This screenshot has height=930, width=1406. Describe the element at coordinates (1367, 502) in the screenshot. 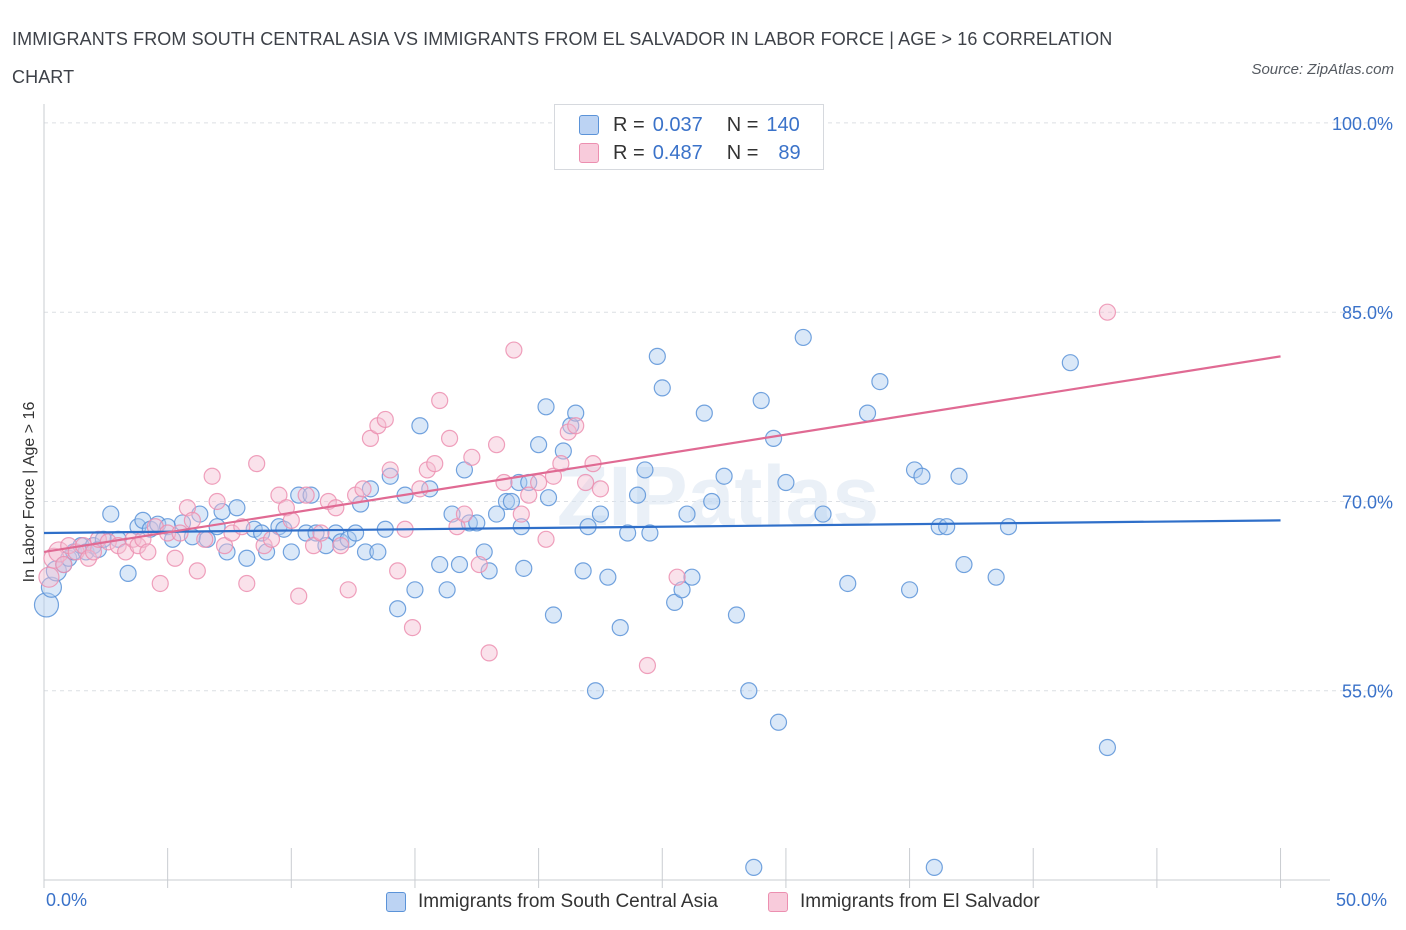

I see `y-tick-label: 70.0%` at that location.